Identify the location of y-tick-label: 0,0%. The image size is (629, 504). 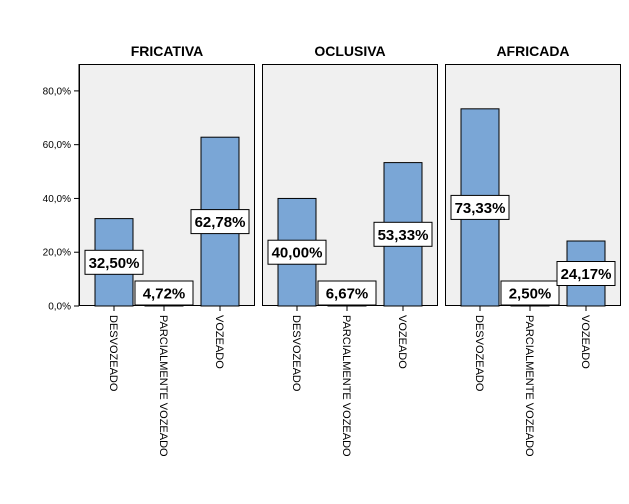
(59, 307).